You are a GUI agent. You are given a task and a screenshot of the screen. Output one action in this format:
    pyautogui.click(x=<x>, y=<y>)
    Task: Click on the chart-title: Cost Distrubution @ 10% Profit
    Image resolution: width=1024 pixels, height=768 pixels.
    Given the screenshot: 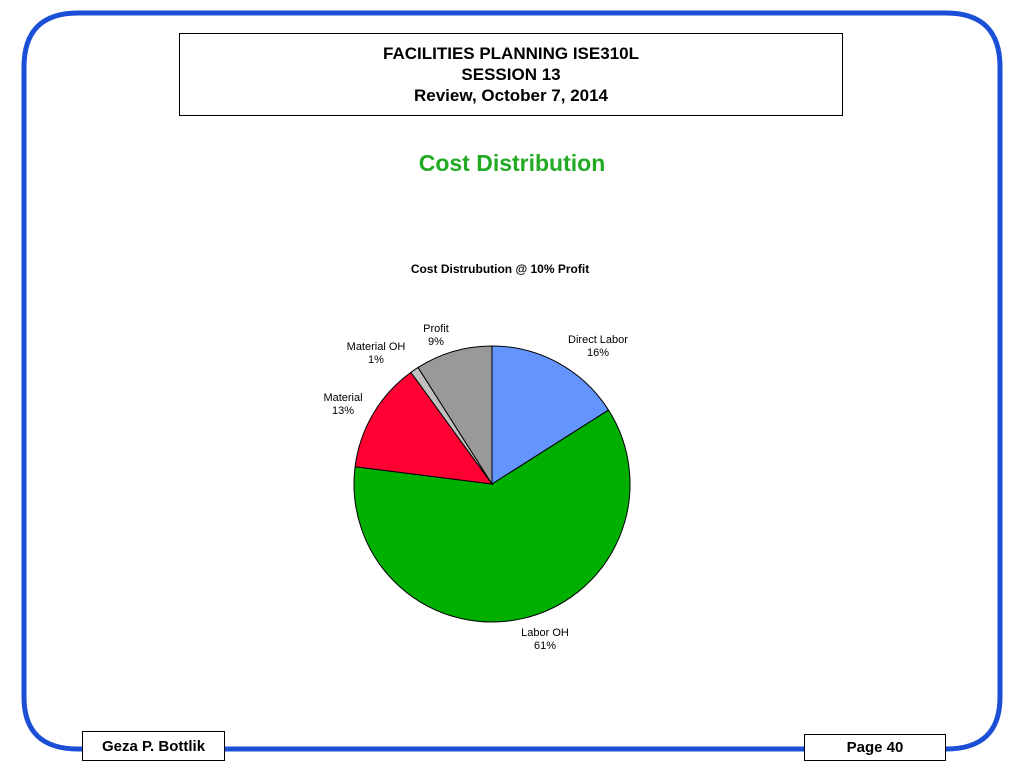 What is the action you would take?
    pyautogui.click(x=500, y=269)
    